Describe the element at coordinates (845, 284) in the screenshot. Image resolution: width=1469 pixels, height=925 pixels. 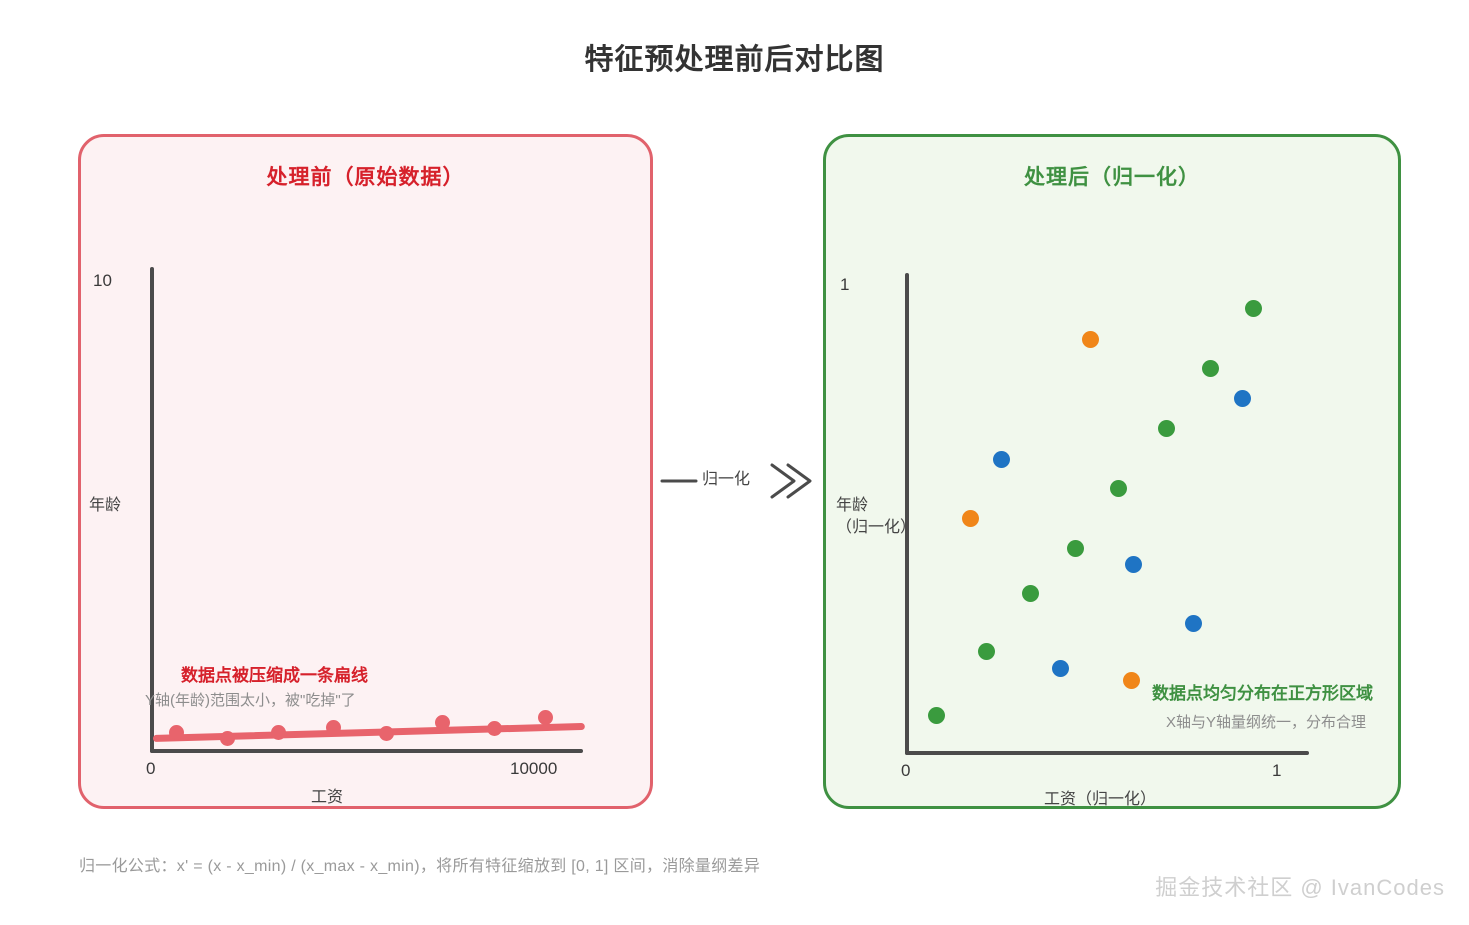
I see `after-y-tick-top: 1` at that location.